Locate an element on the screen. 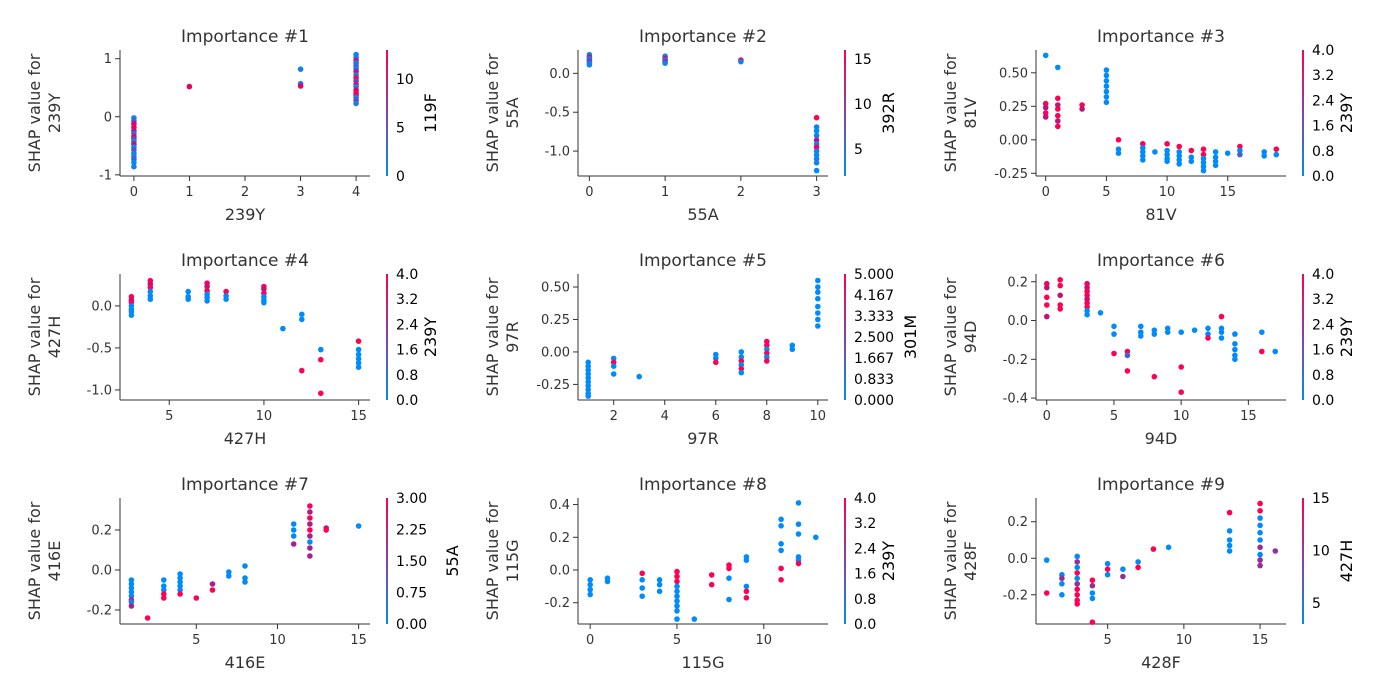 The width and height of the screenshot is (1400, 700). x-tick-label: 6 is located at coordinates (716, 416).